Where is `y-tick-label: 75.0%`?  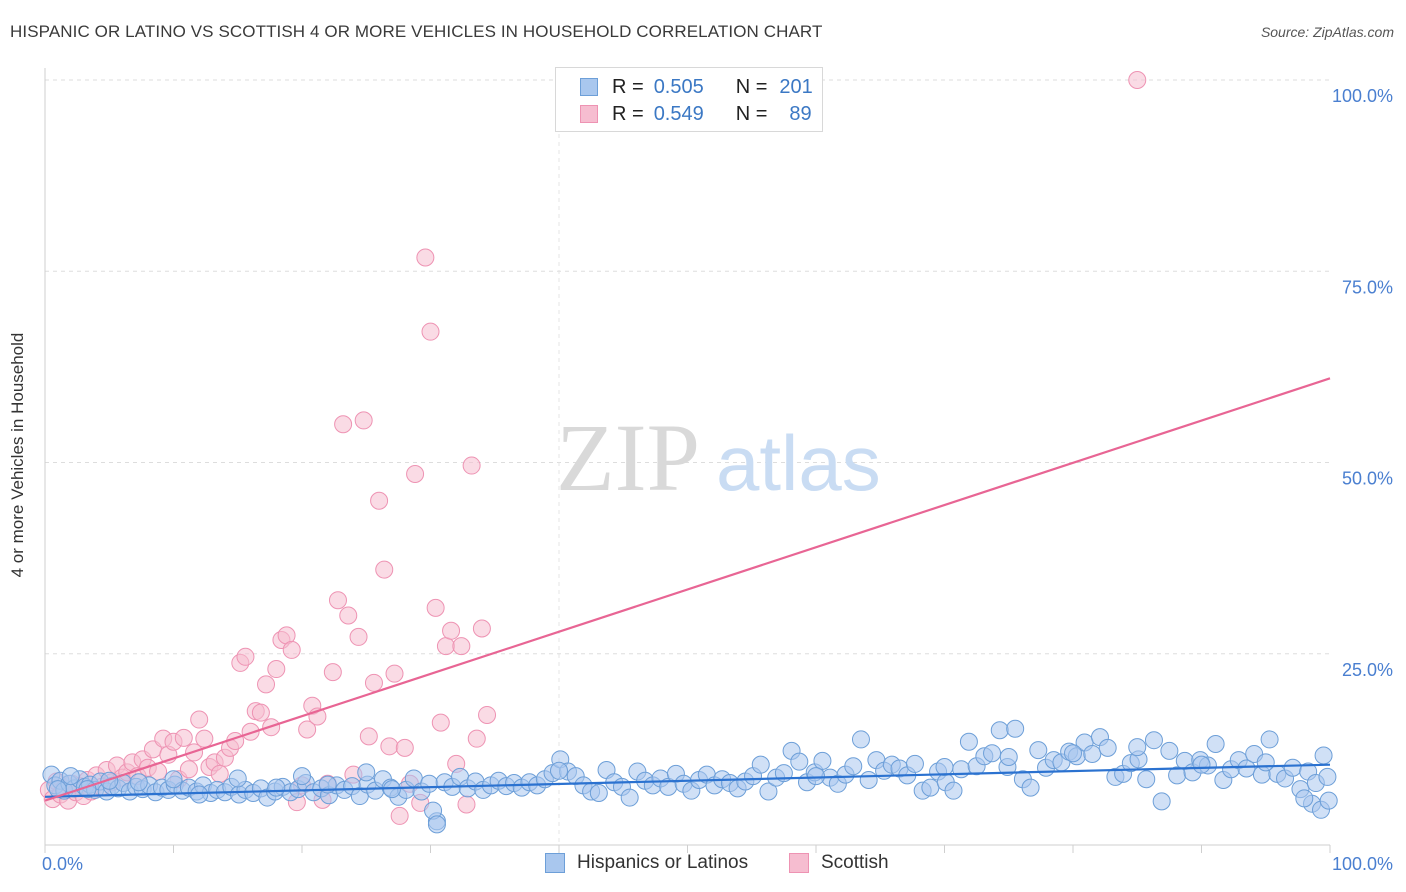 y-tick-label: 75.0% is located at coordinates (1367, 287).